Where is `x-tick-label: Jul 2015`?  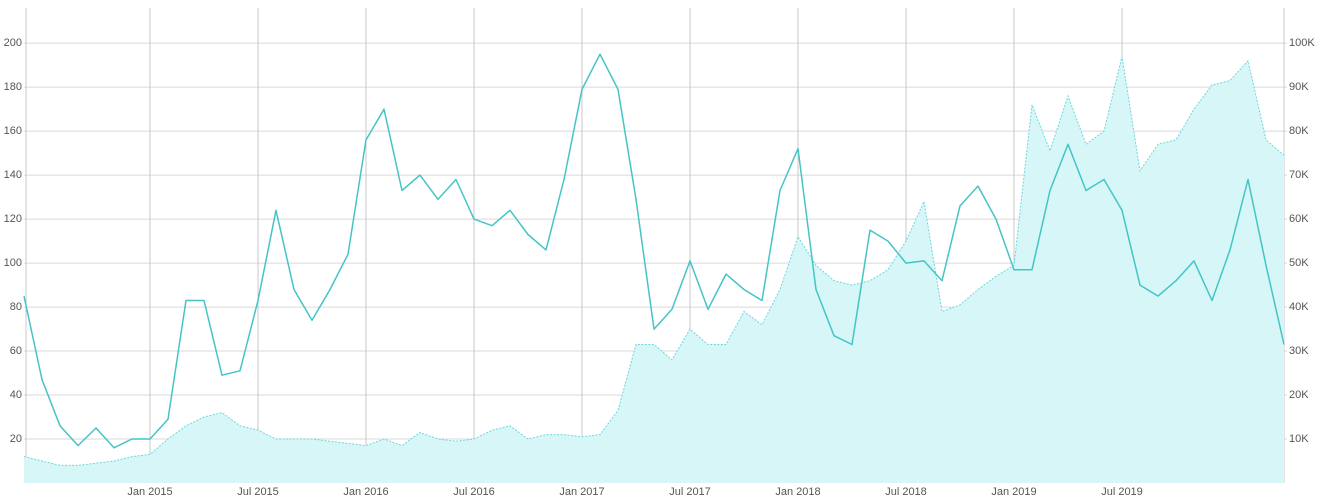
x-tick-label: Jul 2015 is located at coordinates (258, 492).